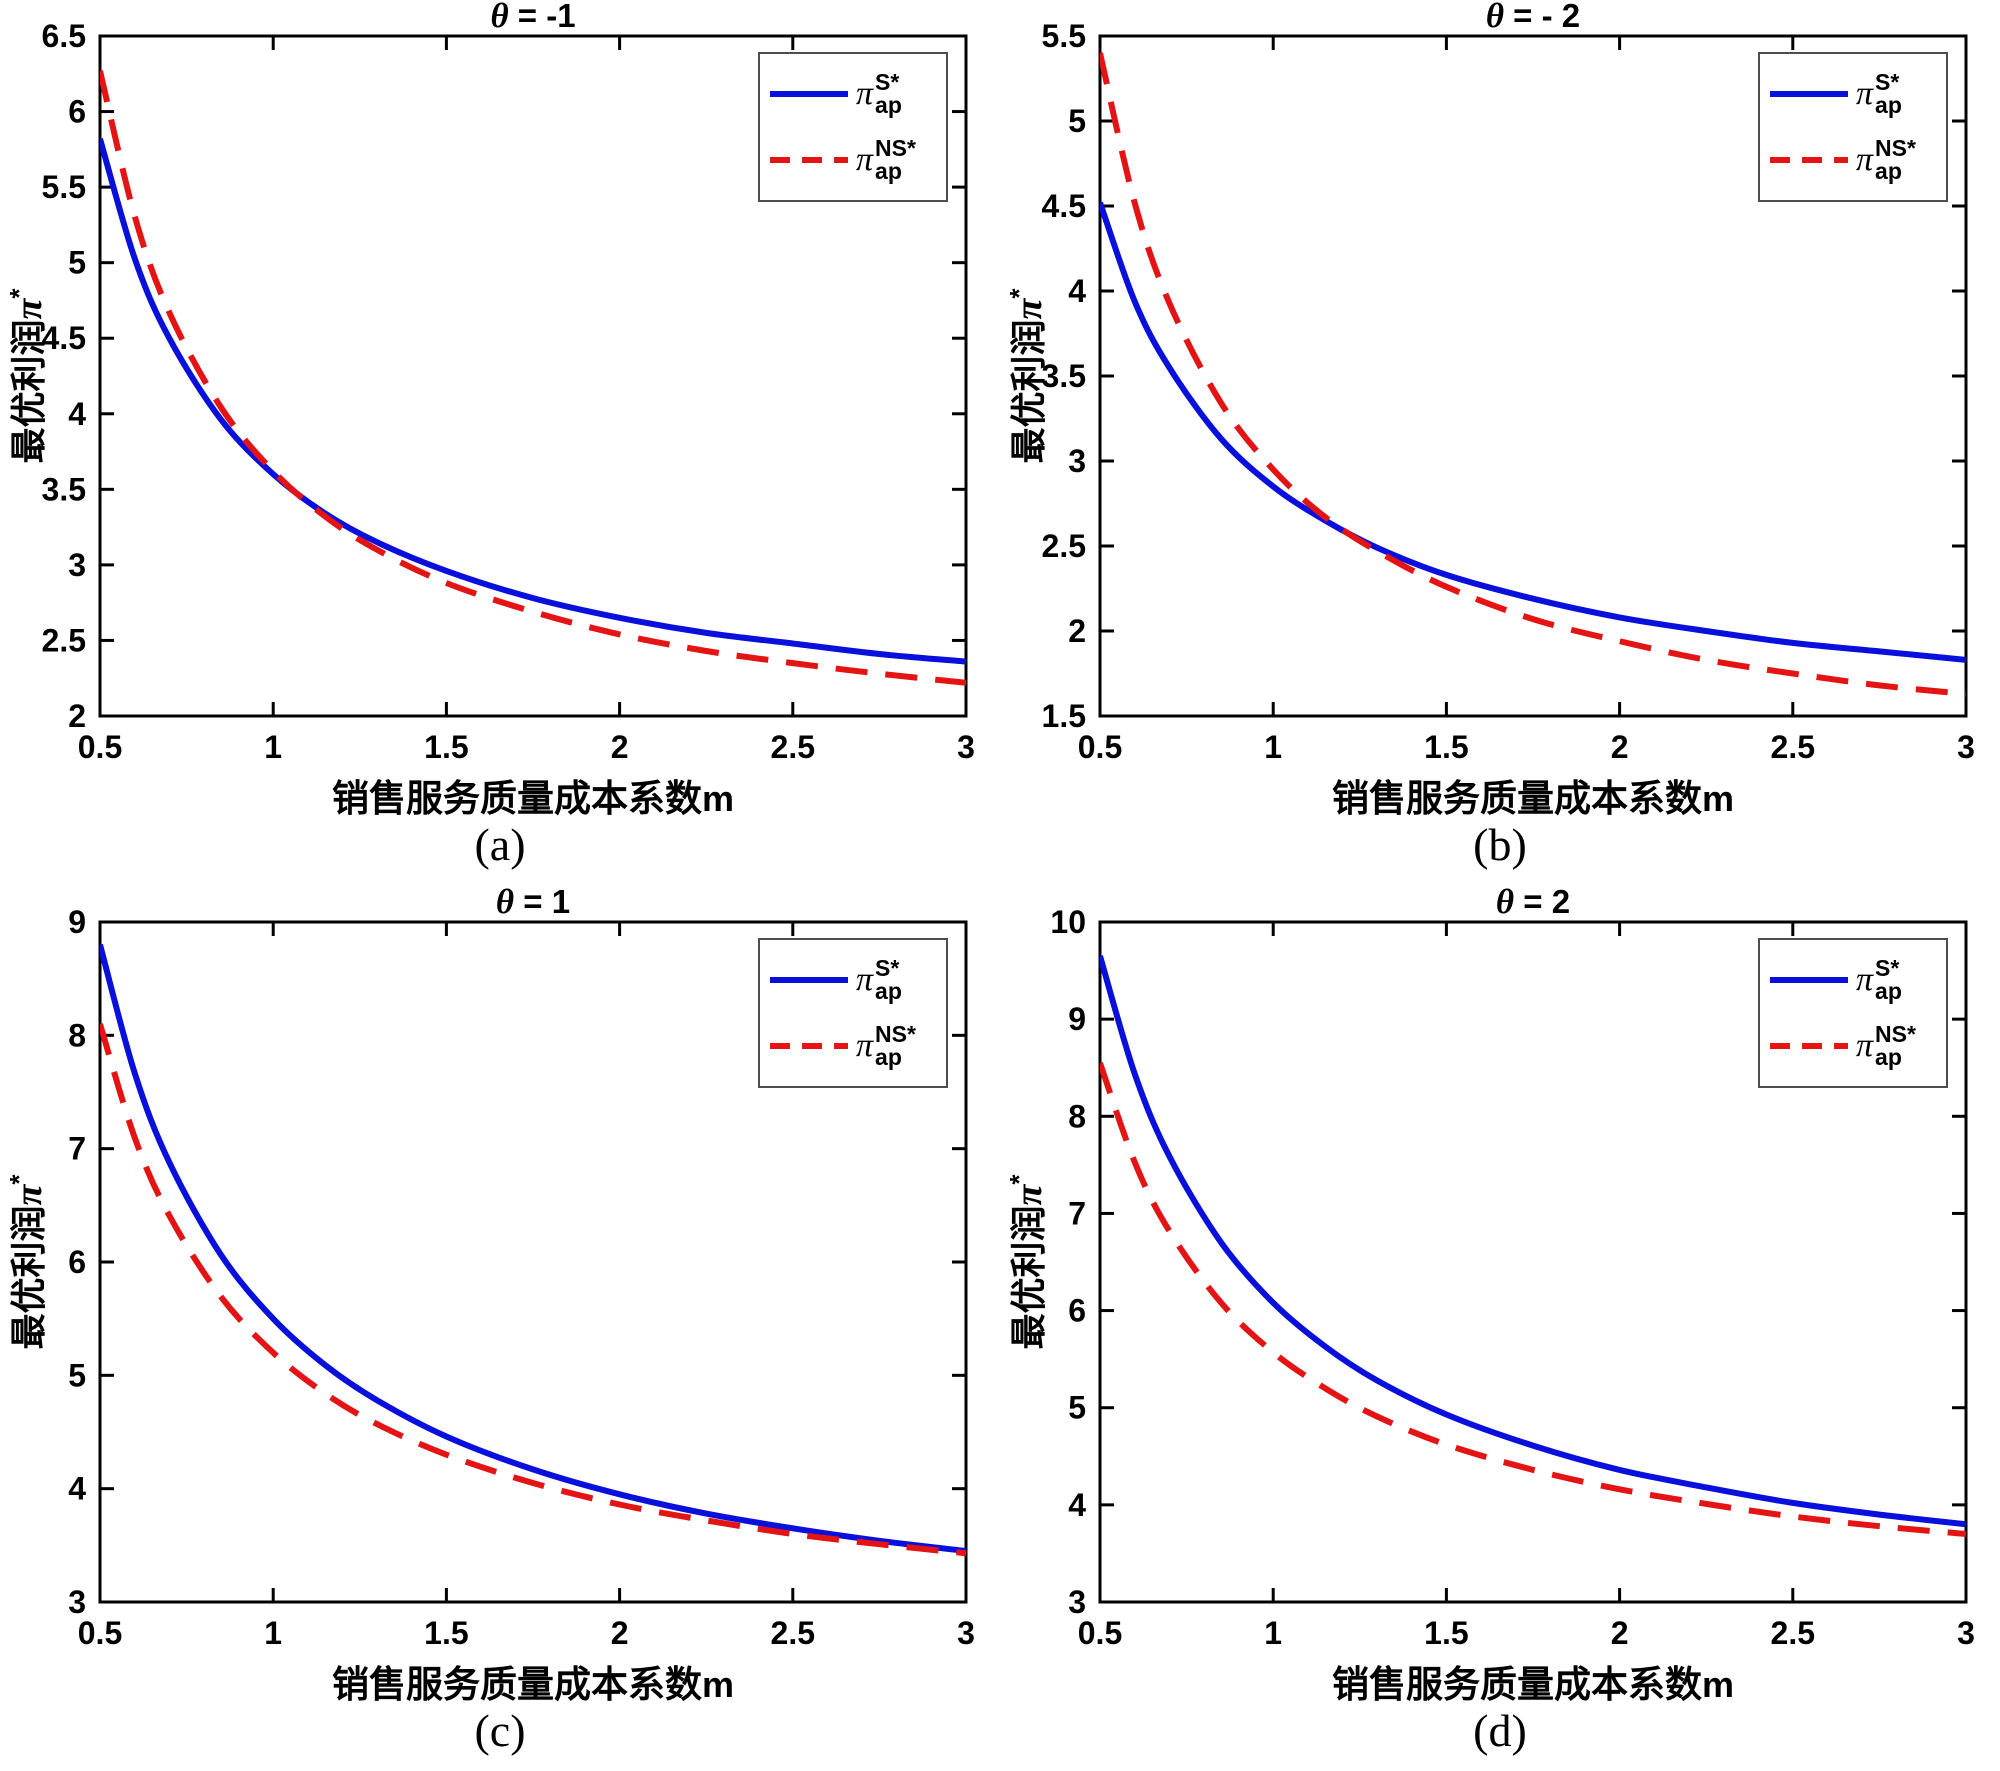 The width and height of the screenshot is (2000, 1771). I want to click on panel-title: θ = -1, so click(533, 18).